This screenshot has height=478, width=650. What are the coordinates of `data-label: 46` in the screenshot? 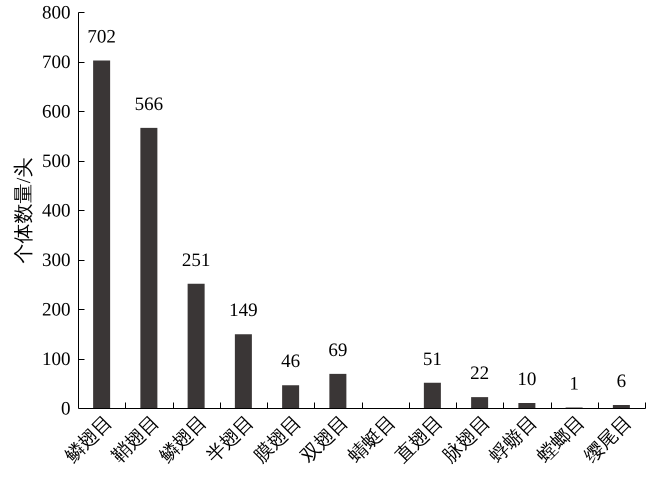 It's located at (290, 361).